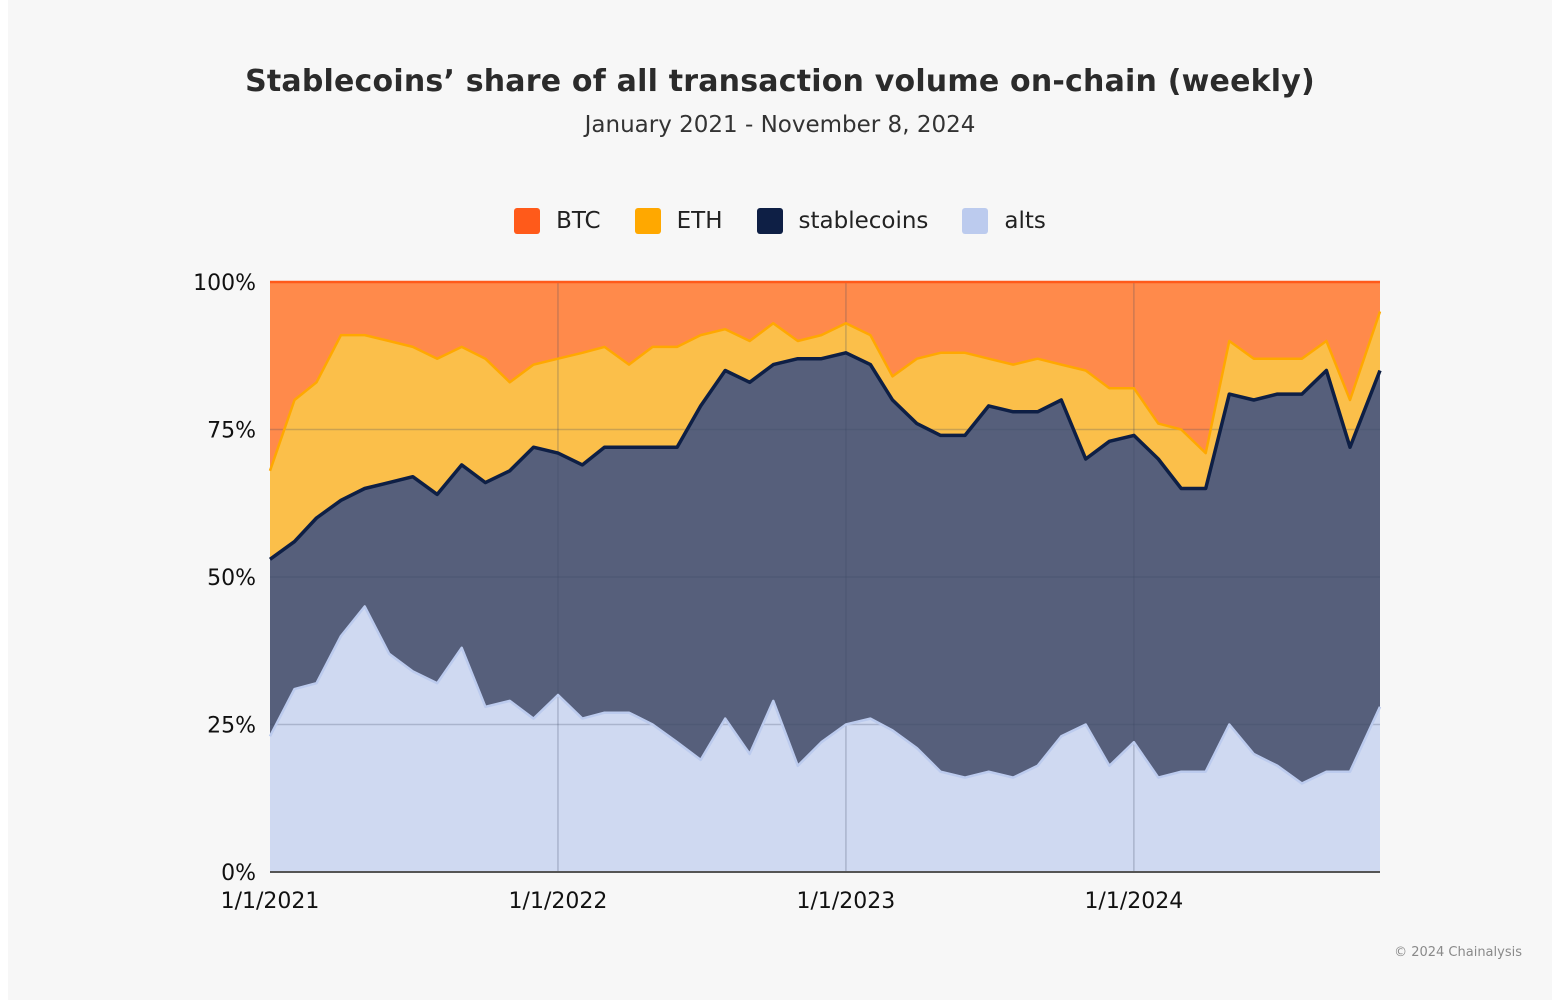  What do you see at coordinates (578, 221) in the screenshot?
I see `legend-label-btc: BTC` at bounding box center [578, 221].